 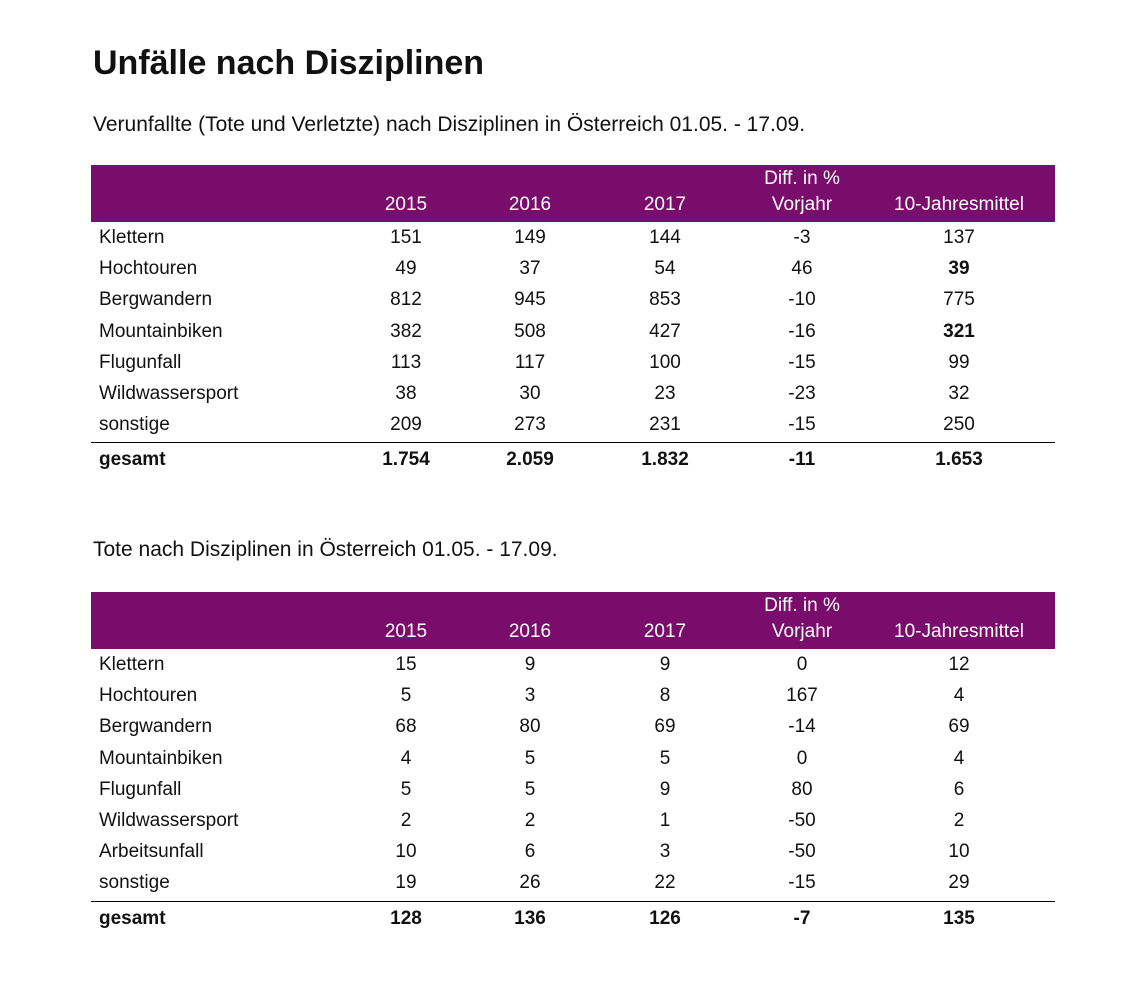 What do you see at coordinates (802, 820) in the screenshot?
I see `cell: -50` at bounding box center [802, 820].